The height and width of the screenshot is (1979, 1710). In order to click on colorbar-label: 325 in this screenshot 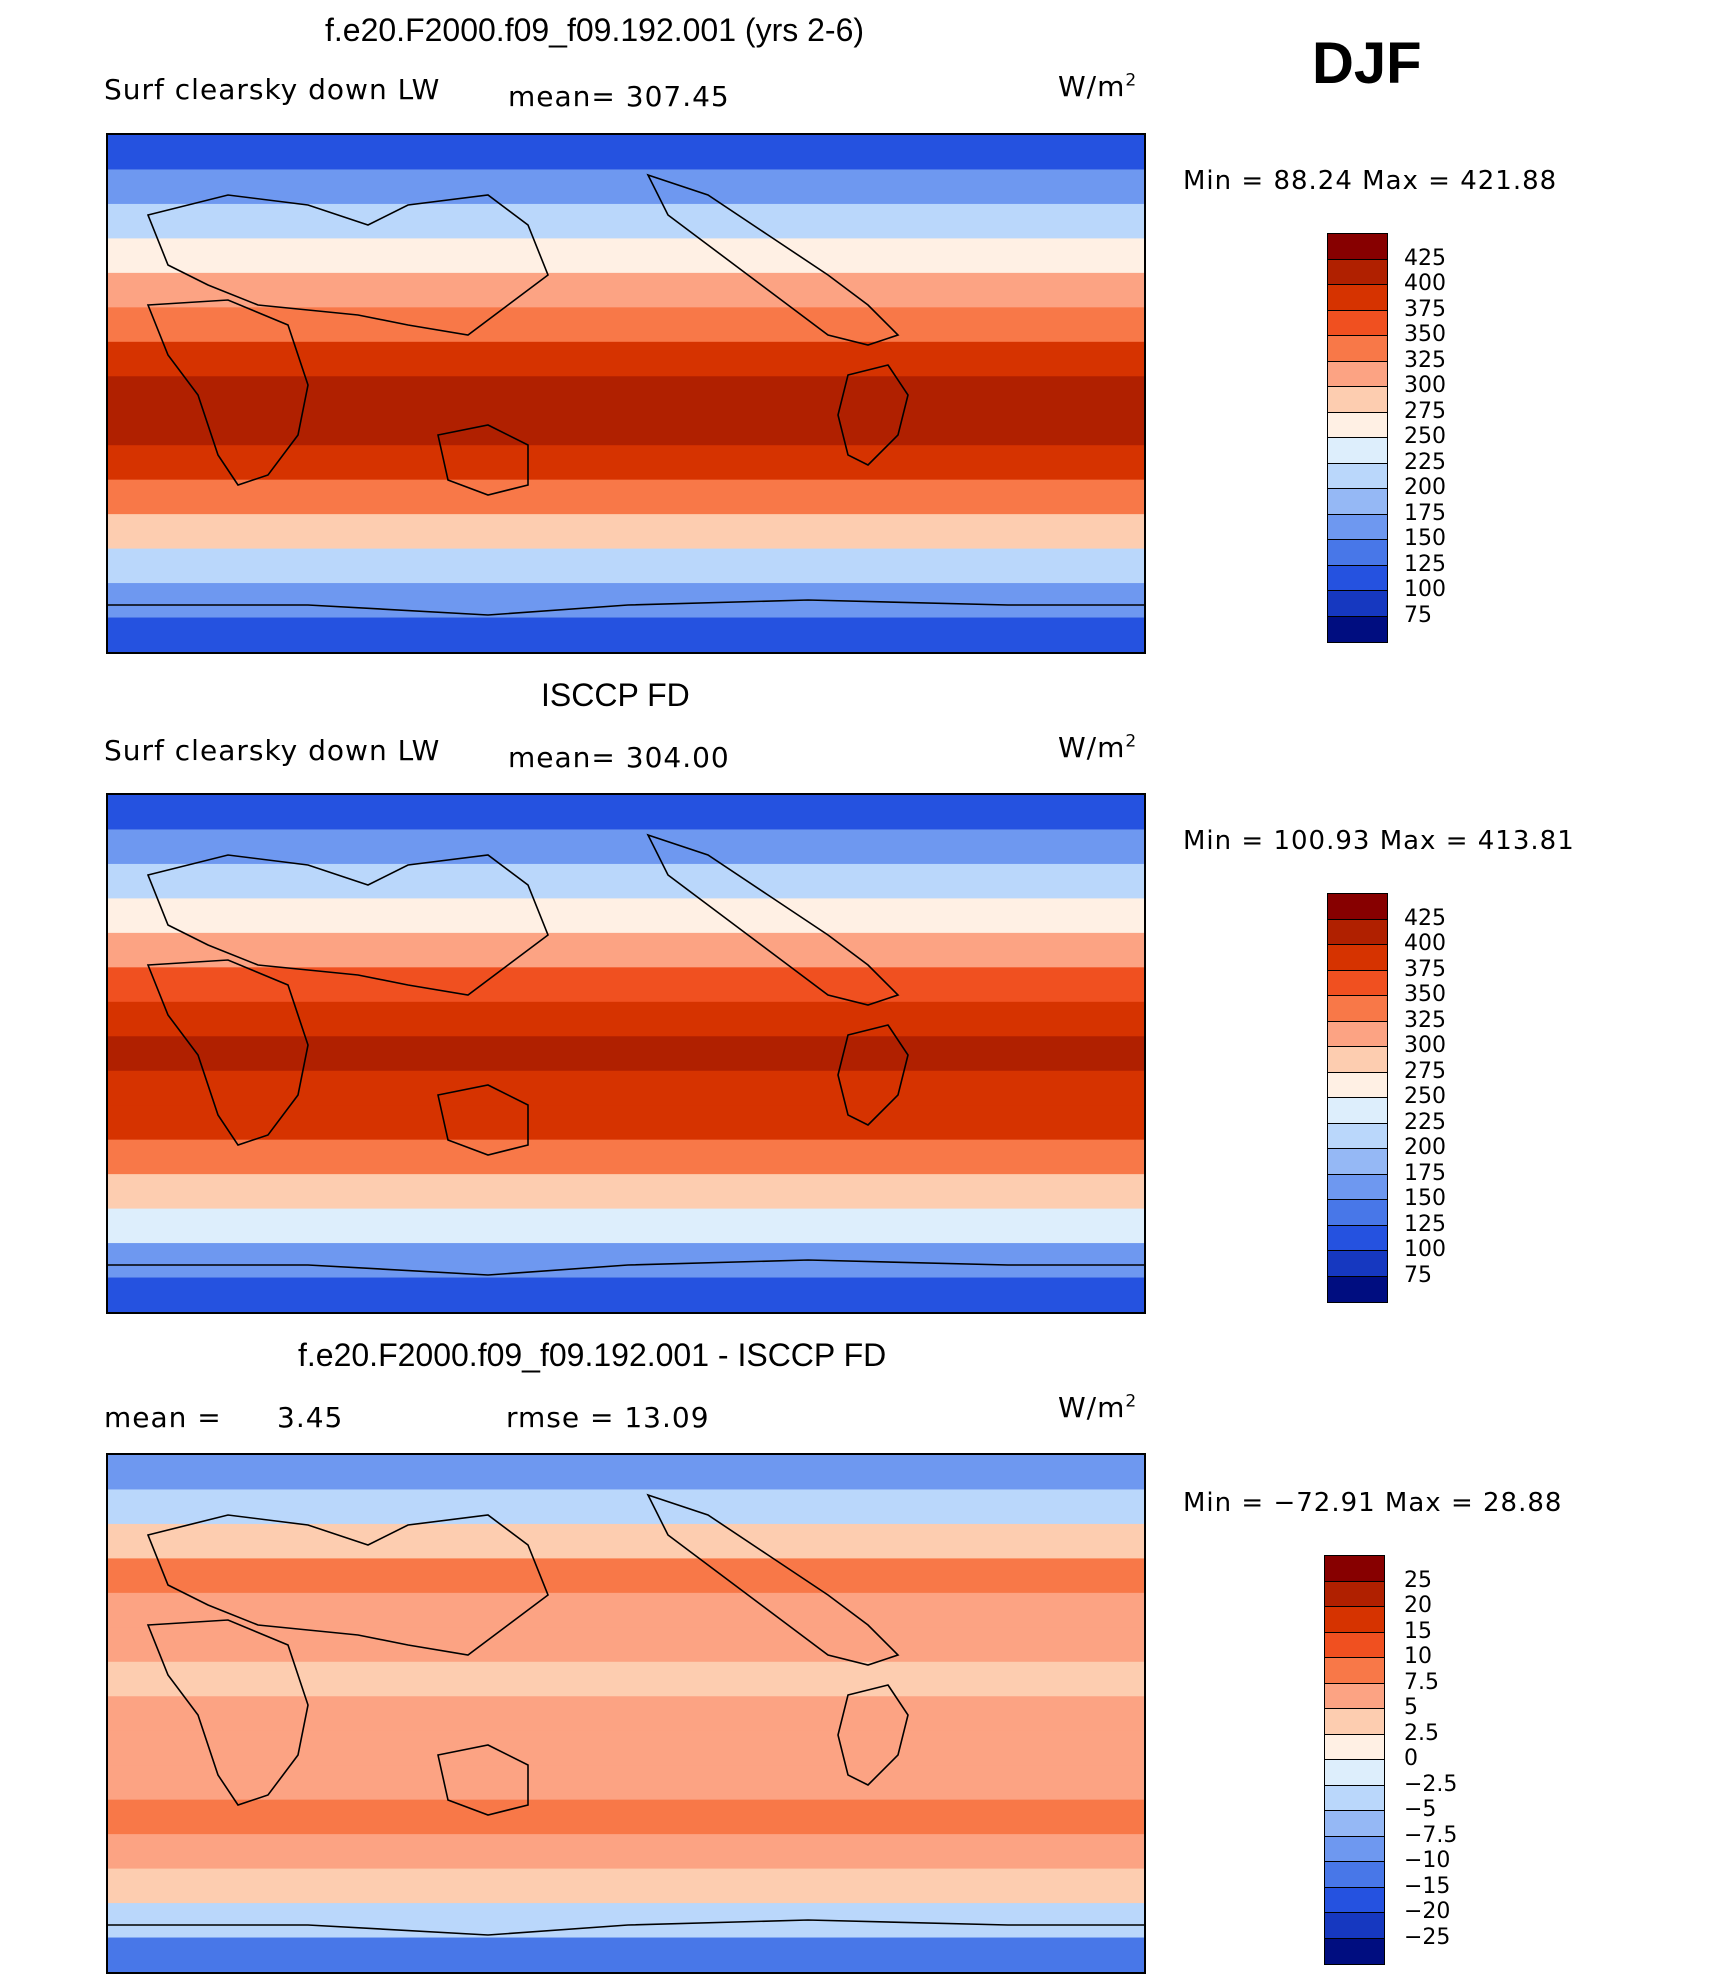, I will do `click(1425, 1020)`.